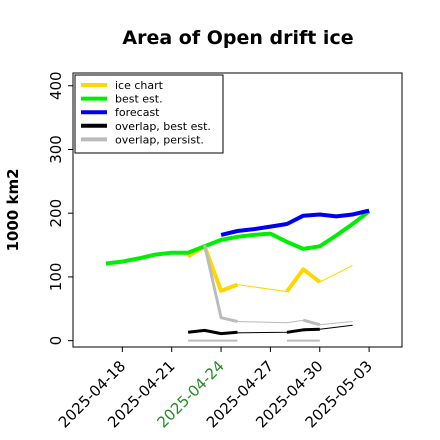  I want to click on y-axis-label: 1000 km2, so click(13, 209).